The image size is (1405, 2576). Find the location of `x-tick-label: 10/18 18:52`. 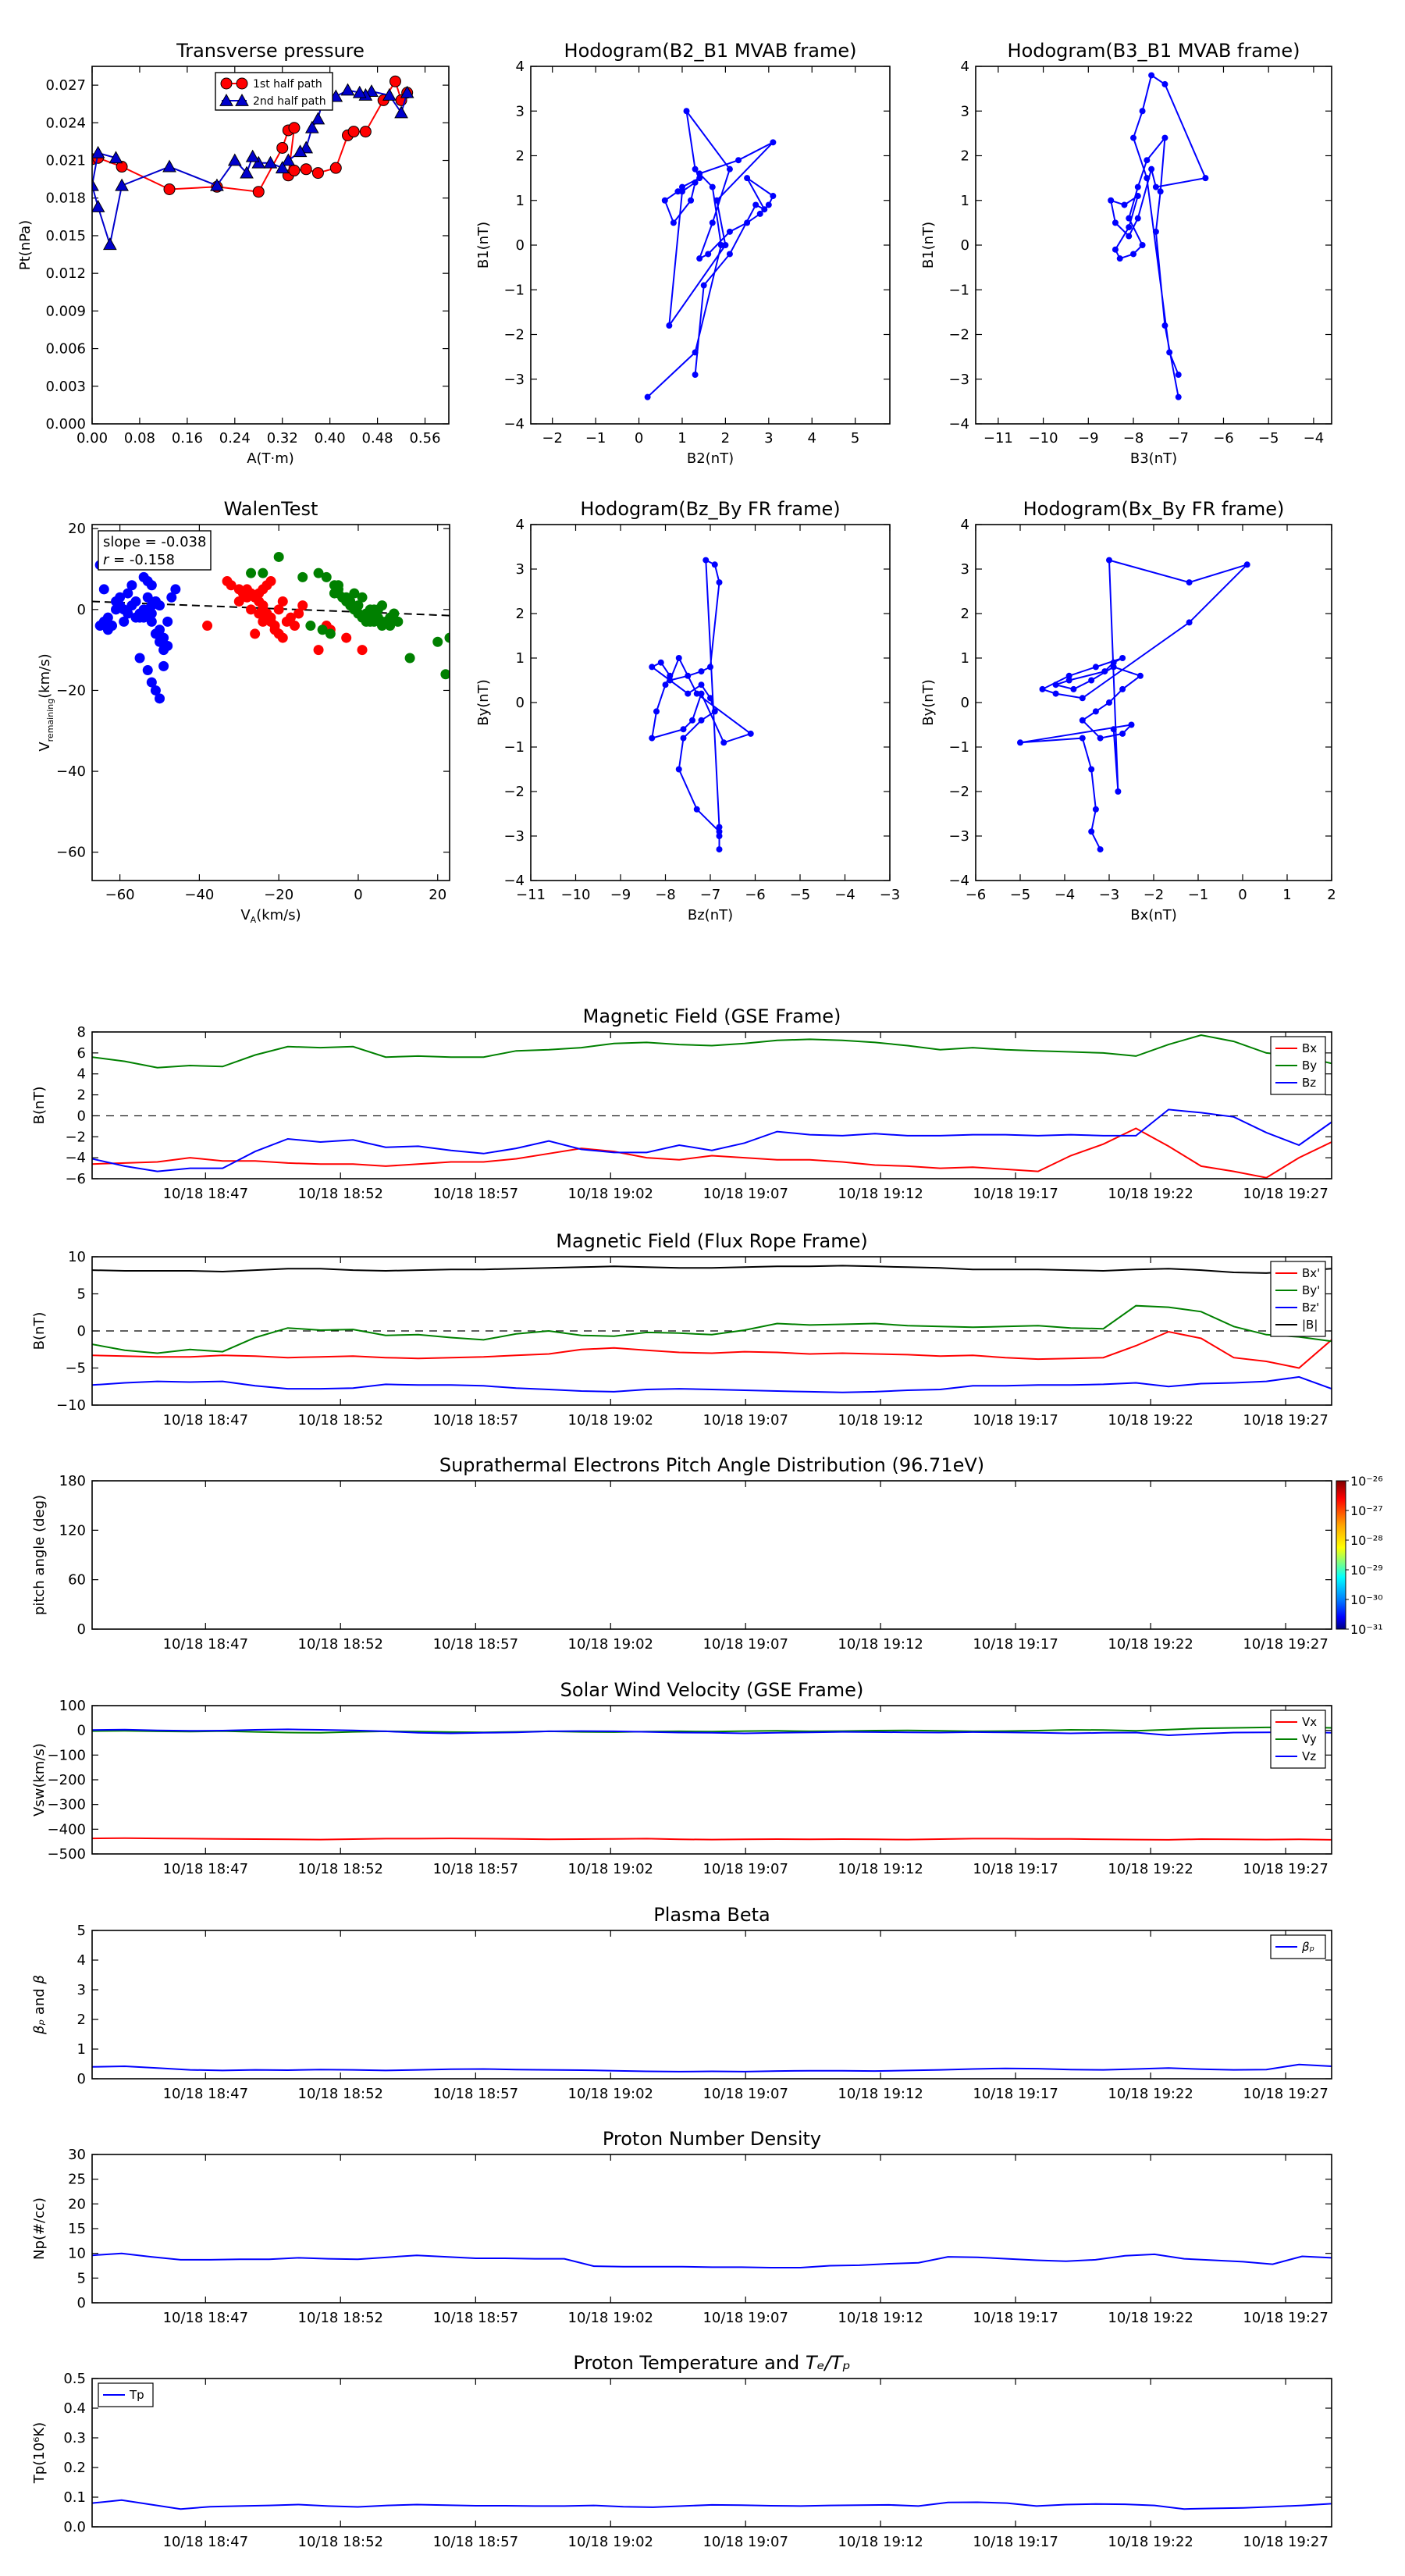

x-tick-label: 10/18 18:52 is located at coordinates (340, 1644).